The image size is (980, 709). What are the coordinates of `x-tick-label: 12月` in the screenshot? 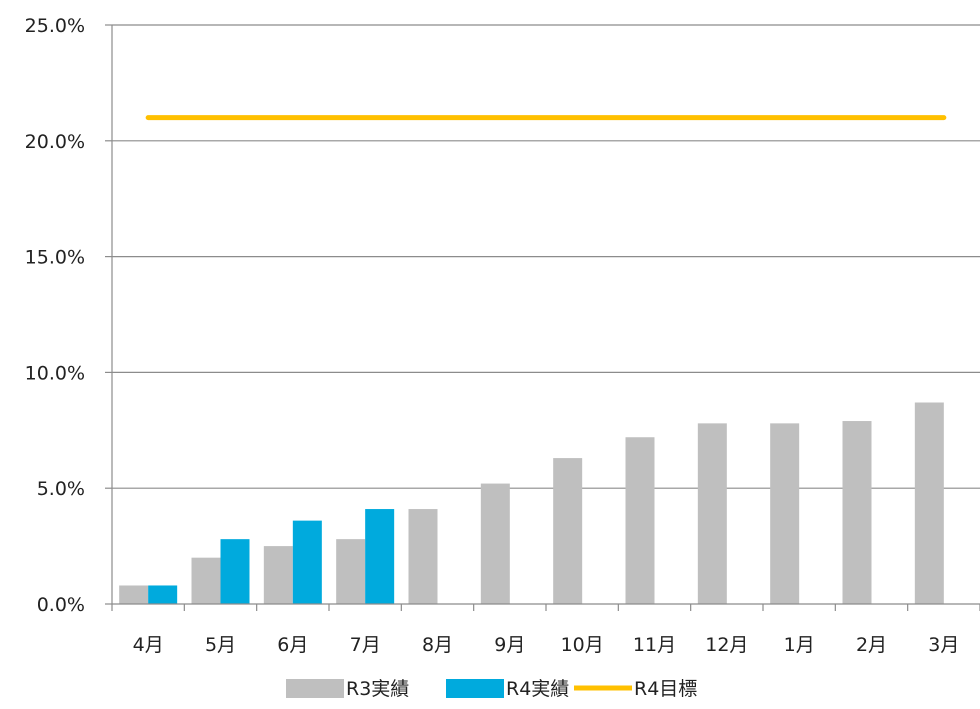 It's located at (726, 645).